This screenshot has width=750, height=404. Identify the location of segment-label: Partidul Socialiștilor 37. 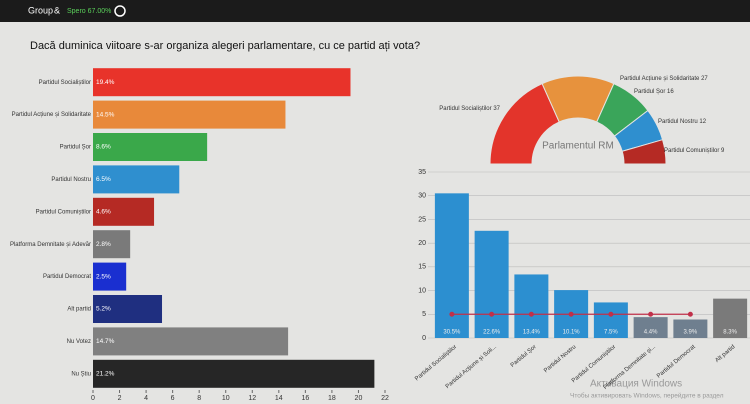
(469, 109).